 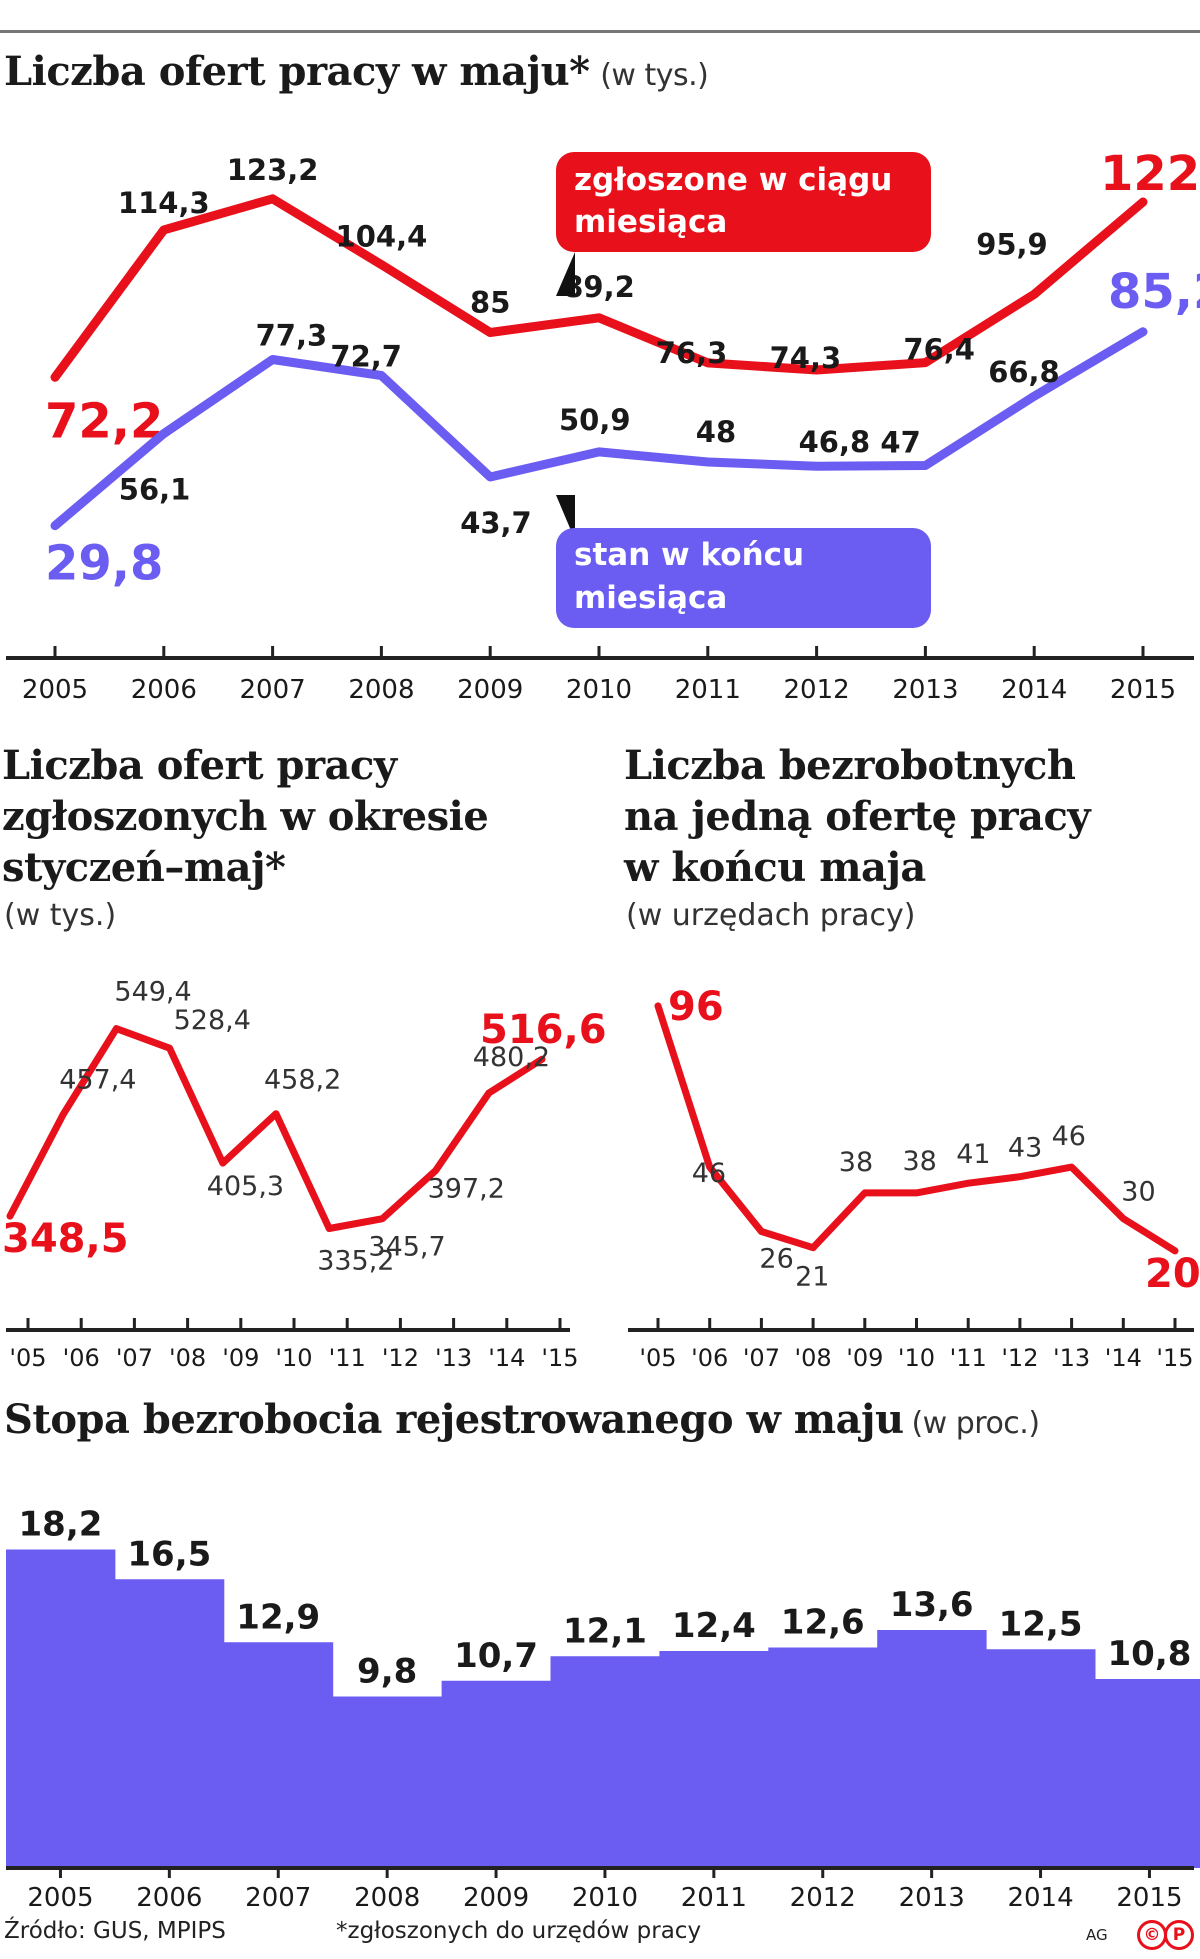 I want to click on chart4-data-label: 12,9, so click(x=278, y=1617).